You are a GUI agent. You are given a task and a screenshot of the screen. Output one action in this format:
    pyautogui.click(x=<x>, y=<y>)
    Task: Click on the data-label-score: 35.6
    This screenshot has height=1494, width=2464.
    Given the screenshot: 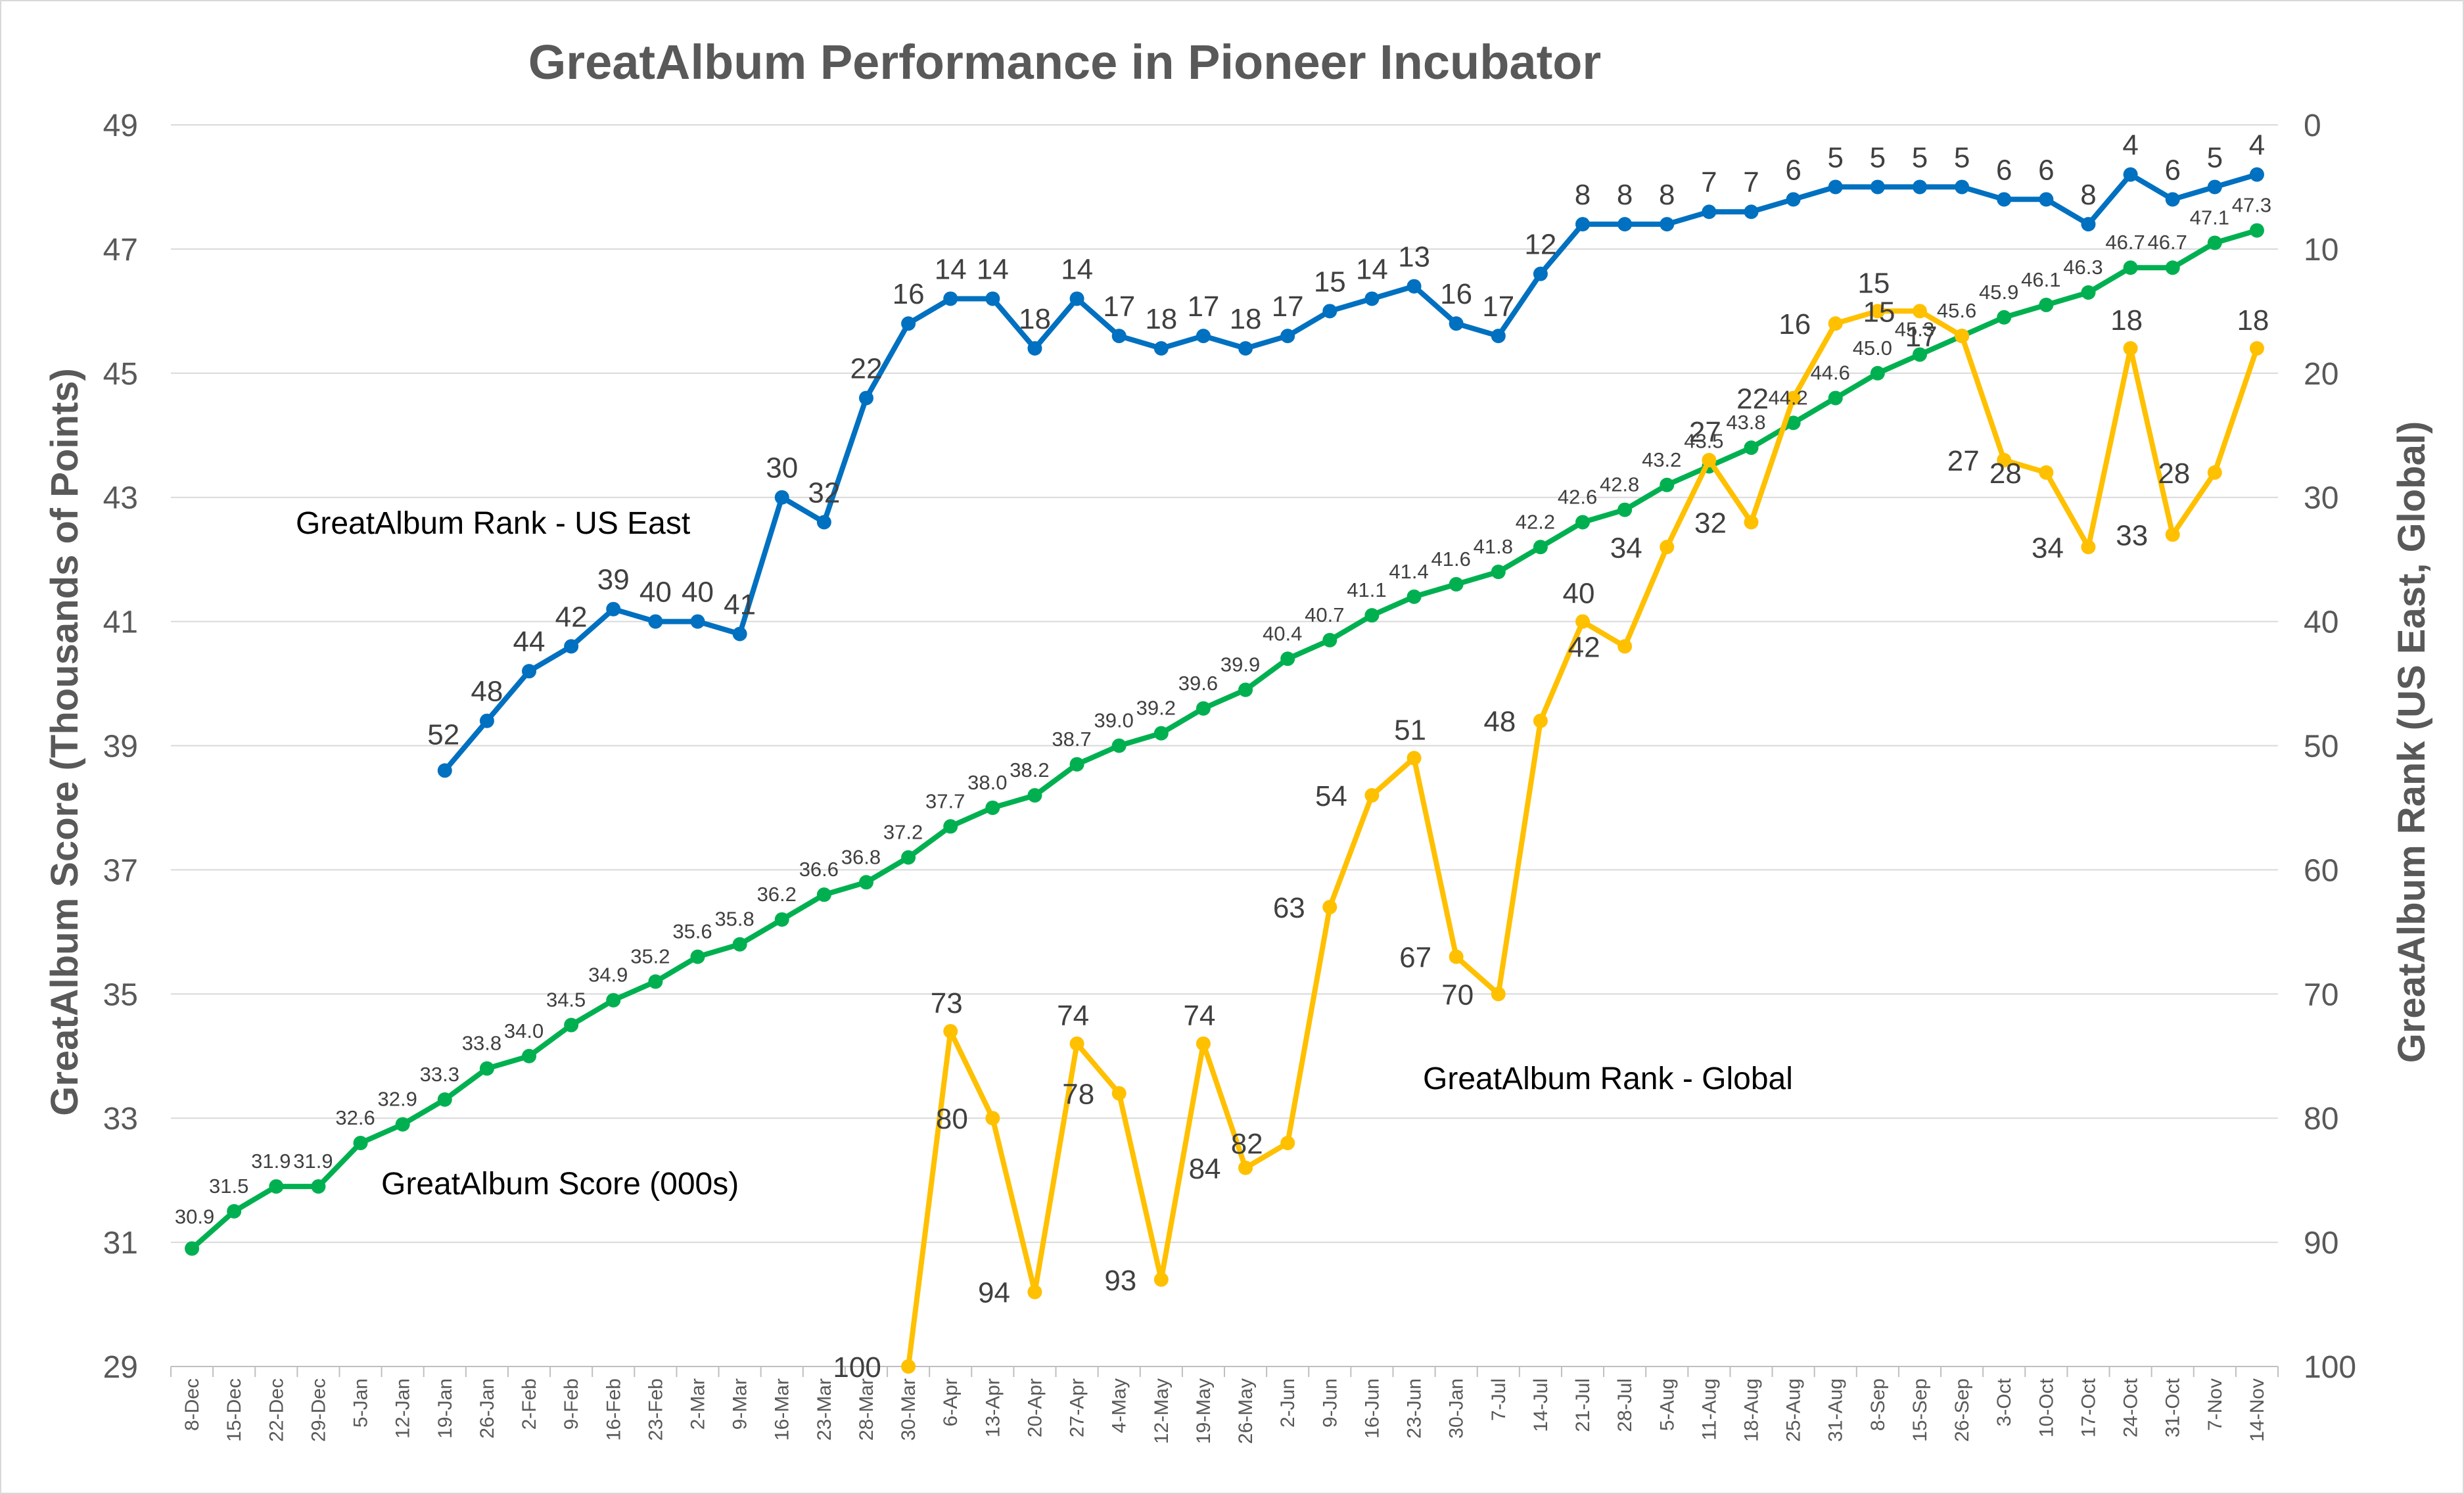 What is the action you would take?
    pyautogui.click(x=692, y=931)
    